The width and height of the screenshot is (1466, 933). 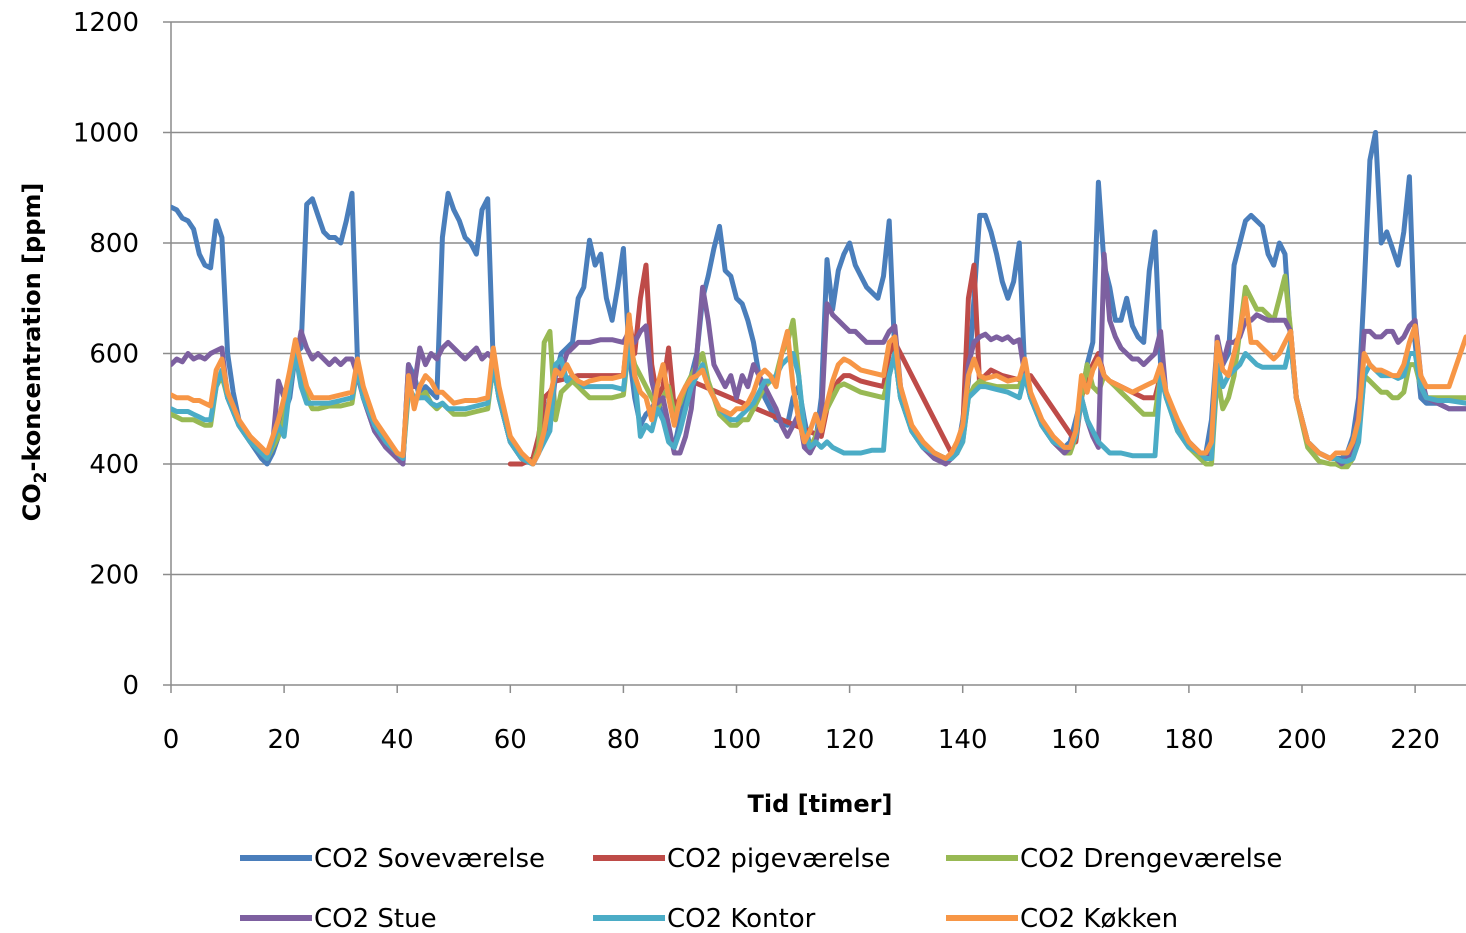 I want to click on legend-label-2: CO2 pigeværelse, so click(x=778, y=859).